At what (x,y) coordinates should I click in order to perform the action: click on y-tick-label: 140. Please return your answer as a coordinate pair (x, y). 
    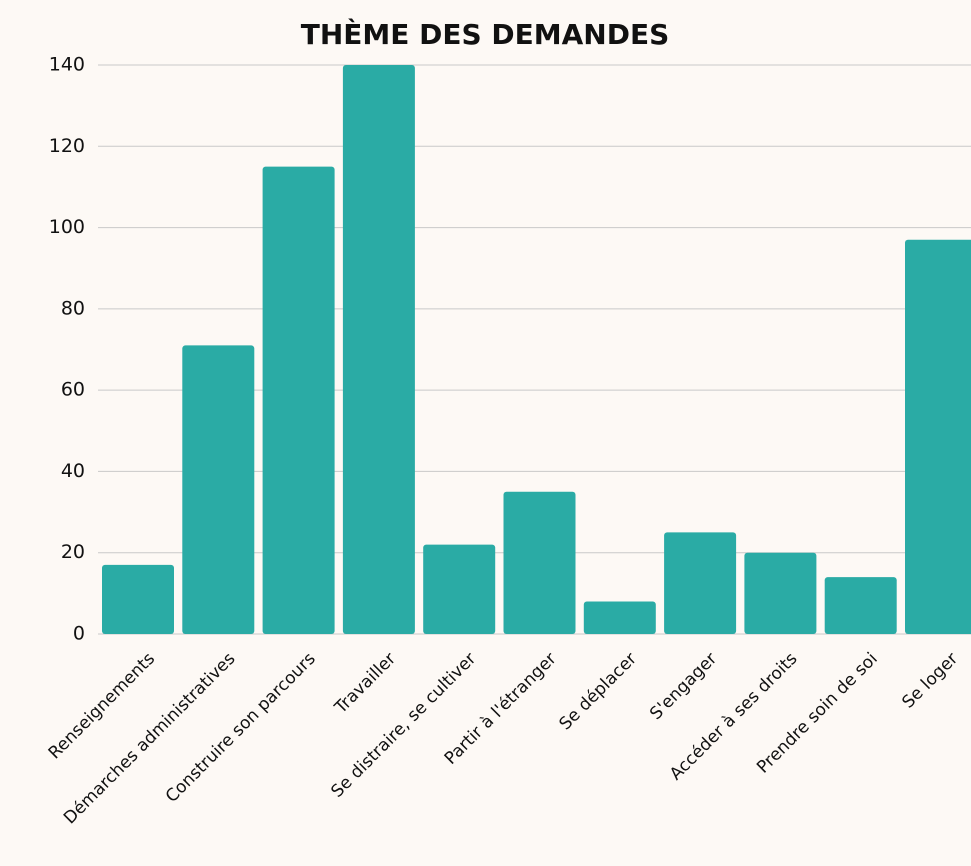
    Looking at the image, I should click on (67, 65).